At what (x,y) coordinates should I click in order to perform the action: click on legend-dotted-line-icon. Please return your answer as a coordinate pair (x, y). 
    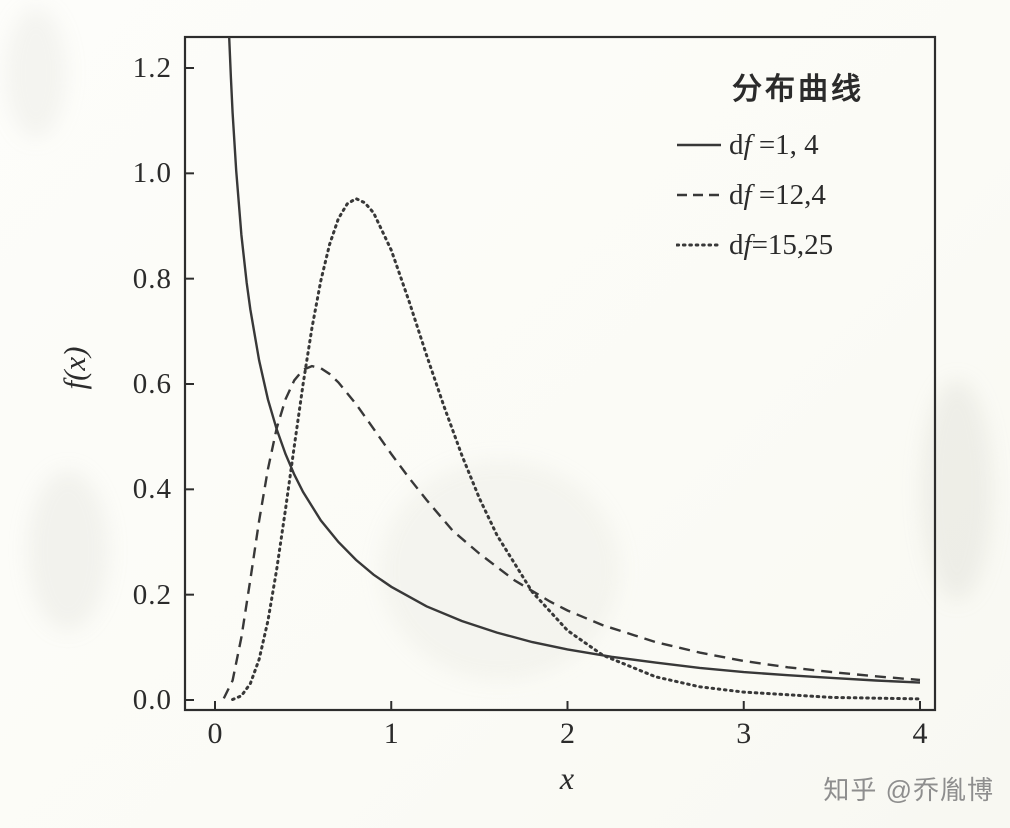
    Looking at the image, I should click on (699, 245).